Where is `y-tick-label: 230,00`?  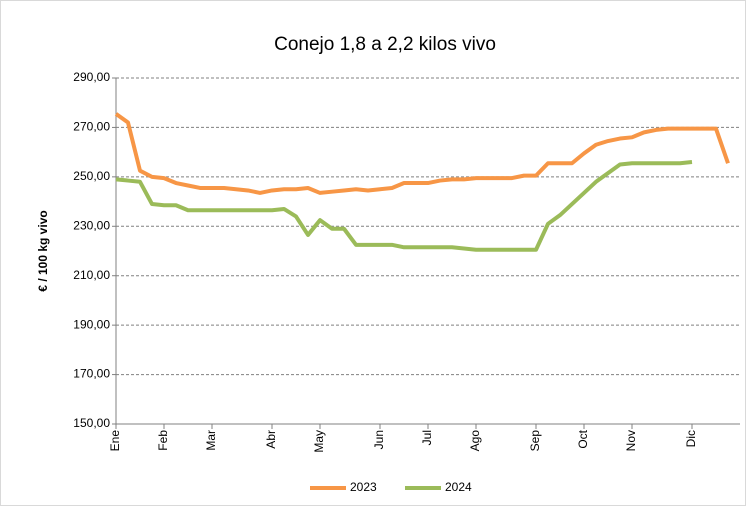 y-tick-label: 230,00 is located at coordinates (91, 225).